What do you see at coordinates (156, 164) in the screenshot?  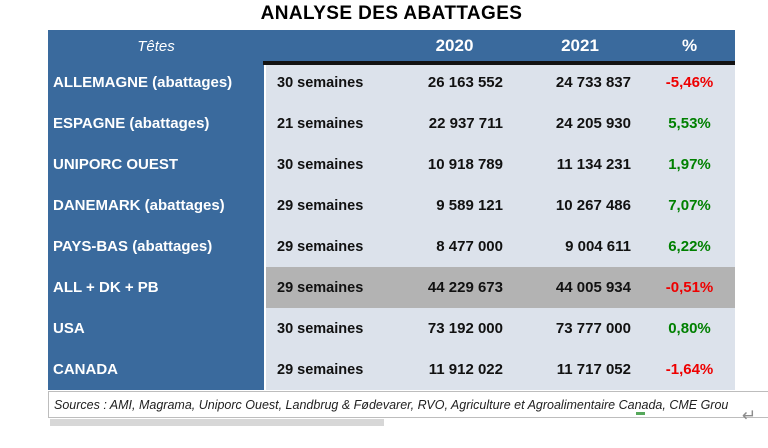 I see `row-label: UNIPORC OUEST` at bounding box center [156, 164].